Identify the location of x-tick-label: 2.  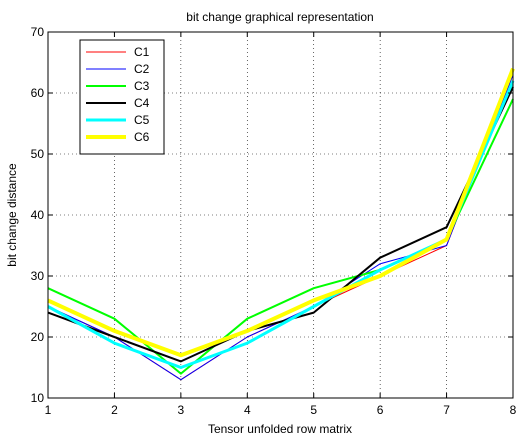
(114, 410).